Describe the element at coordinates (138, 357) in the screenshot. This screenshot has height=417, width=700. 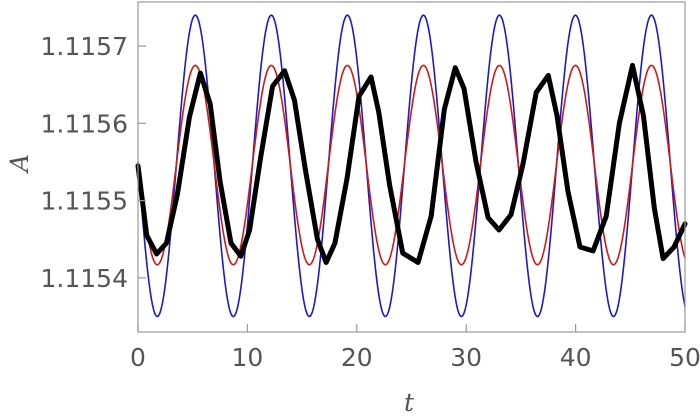
I see `x-tick-label: 0` at that location.